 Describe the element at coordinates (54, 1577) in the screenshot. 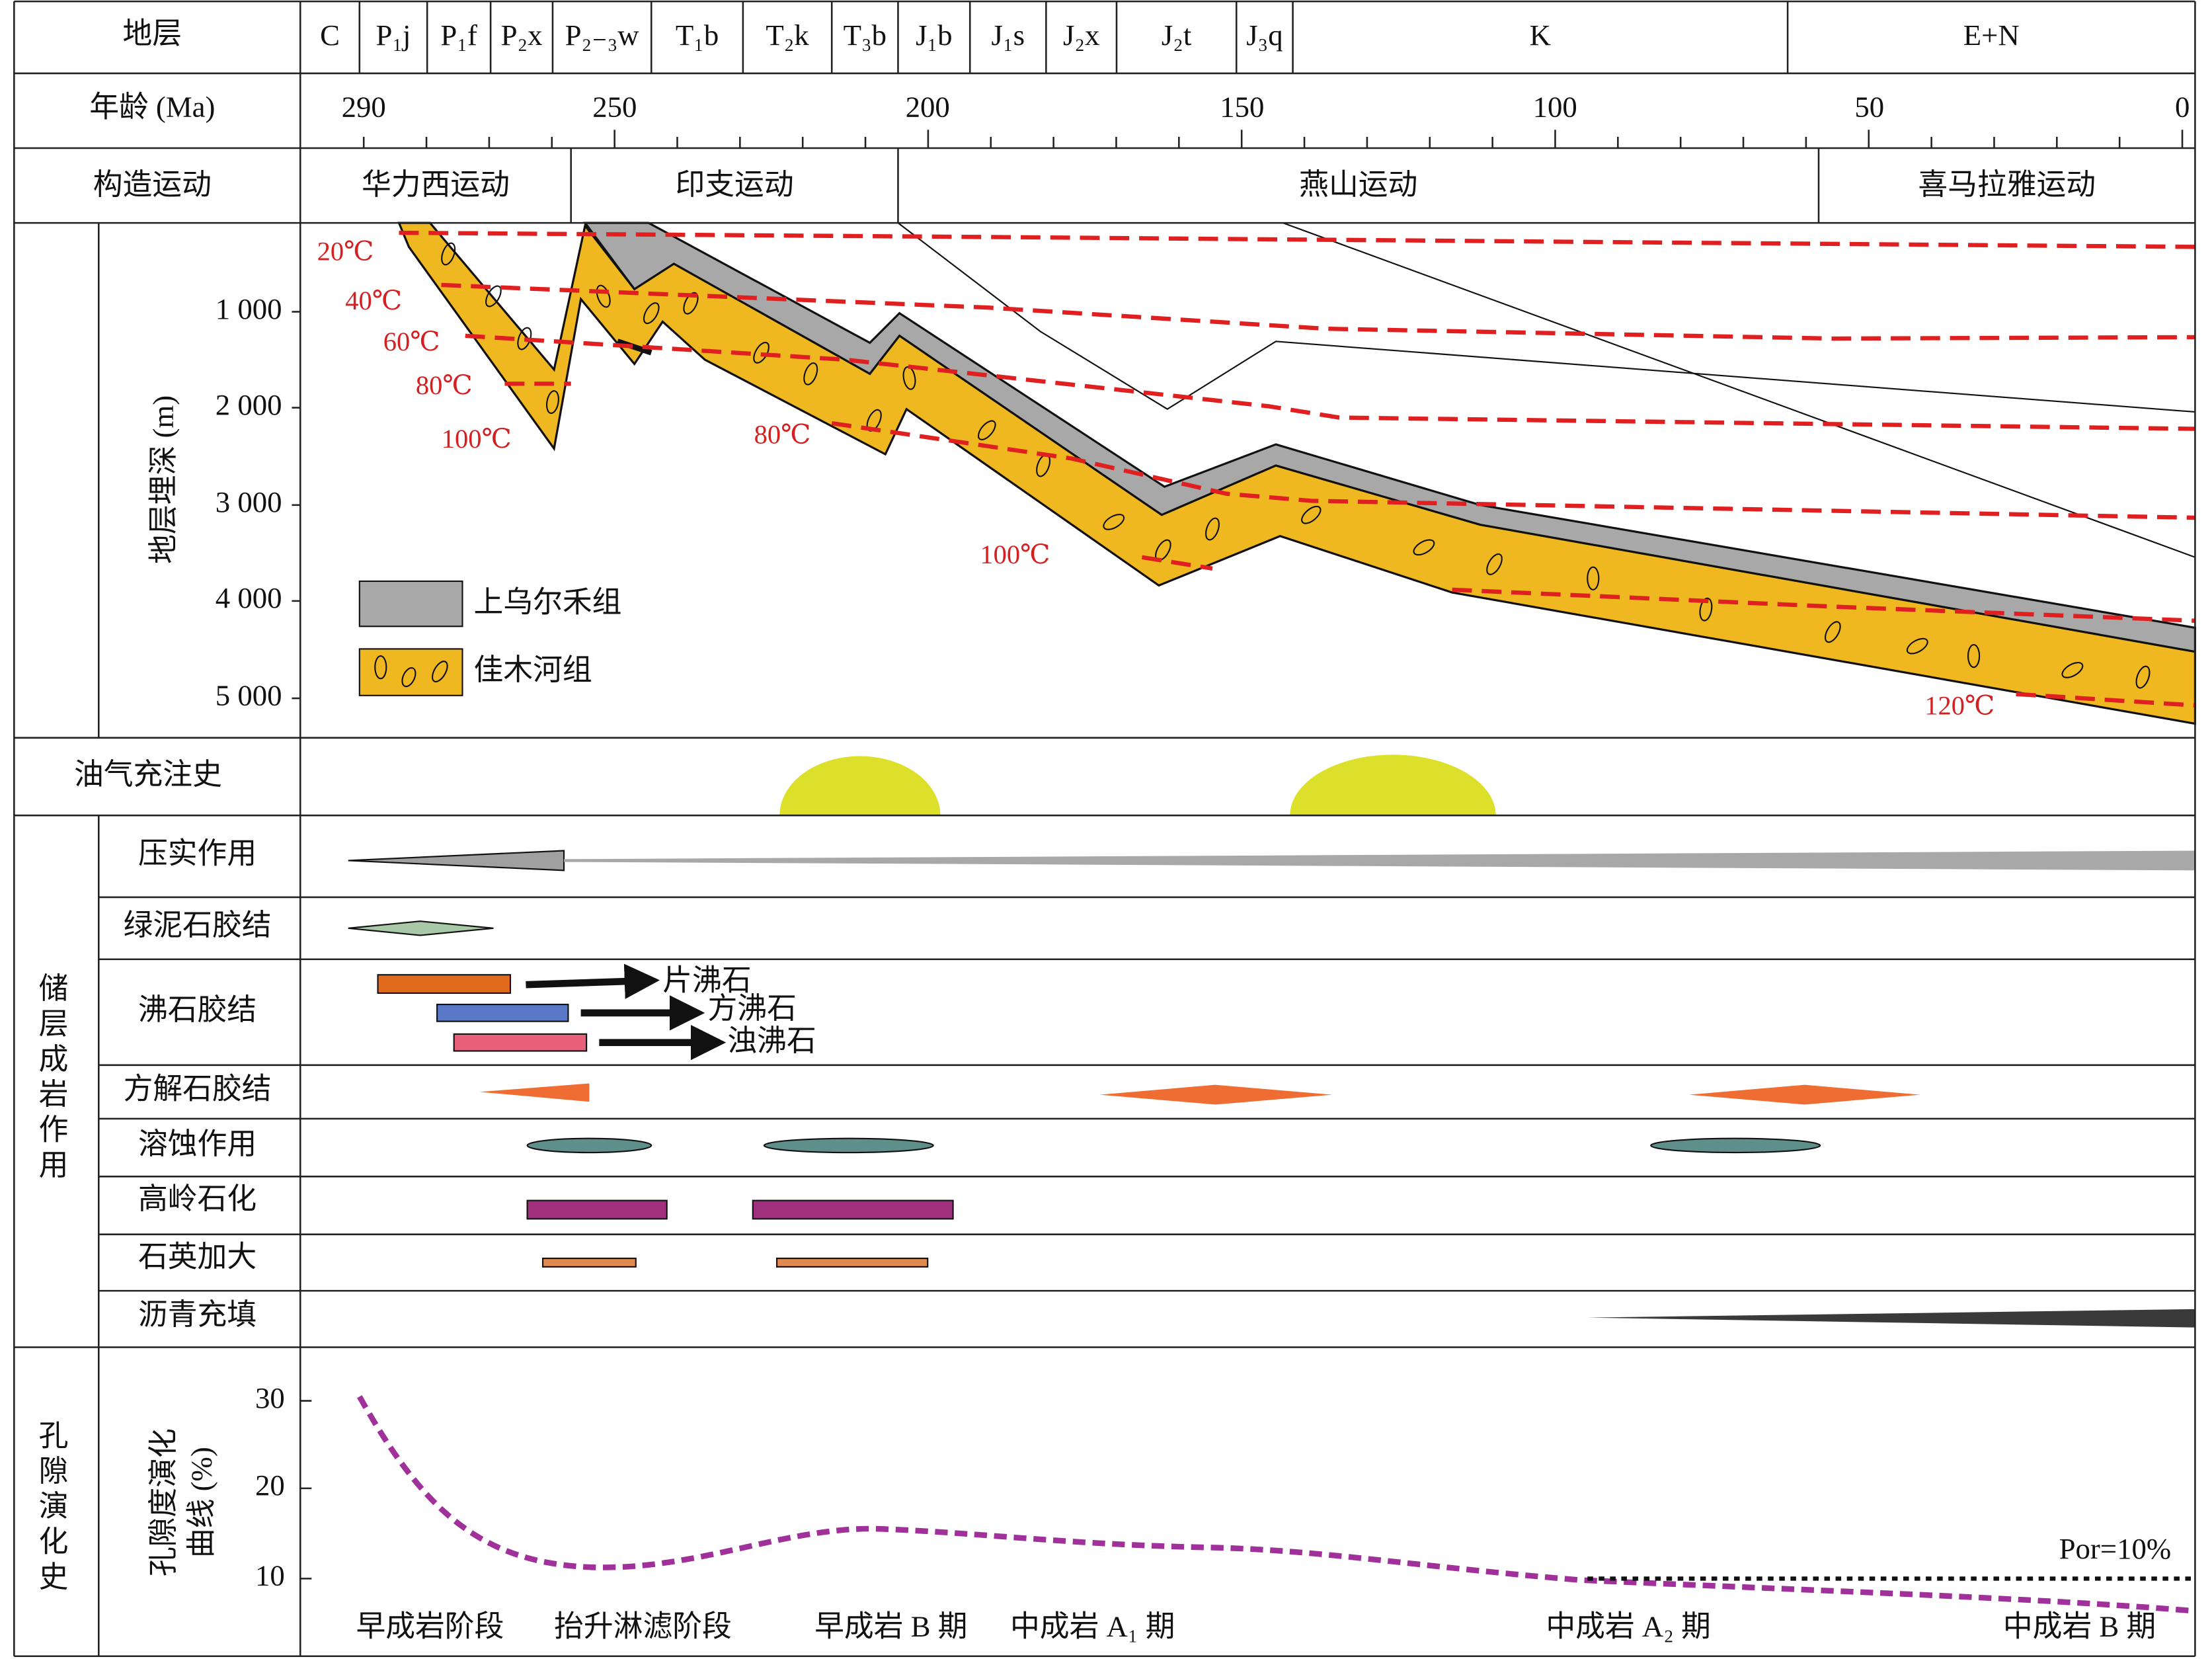

I see `group-label-char: 史` at that location.